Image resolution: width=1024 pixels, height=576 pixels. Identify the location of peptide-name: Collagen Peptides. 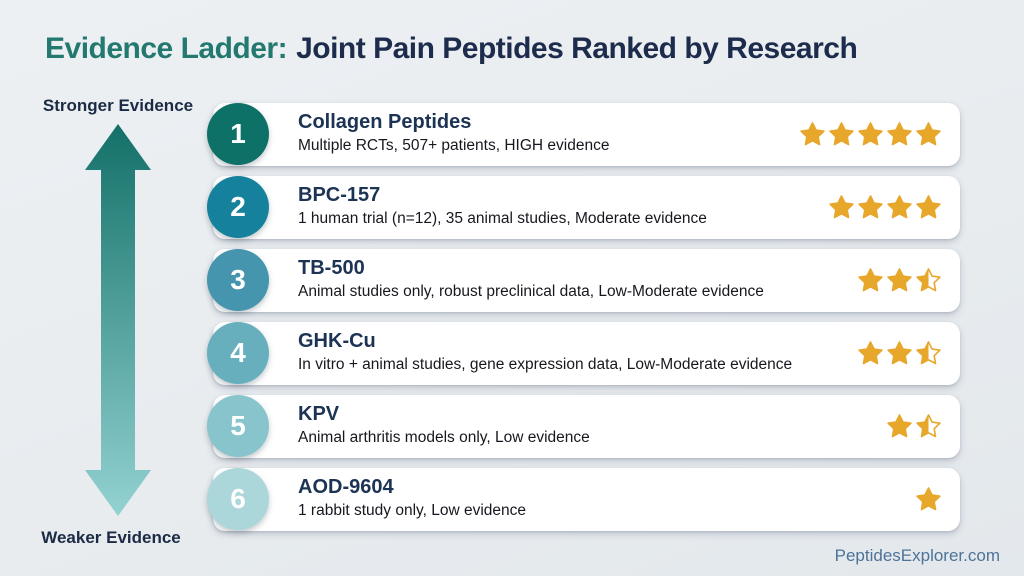
(385, 122).